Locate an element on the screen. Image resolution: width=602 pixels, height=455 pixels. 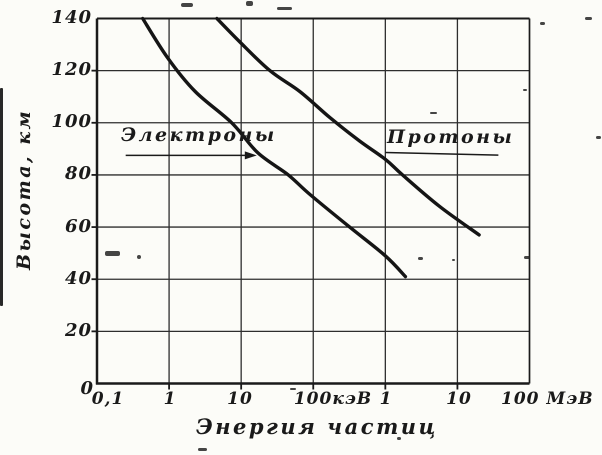
y-tick-label-40: 40 is located at coordinates (78, 278).